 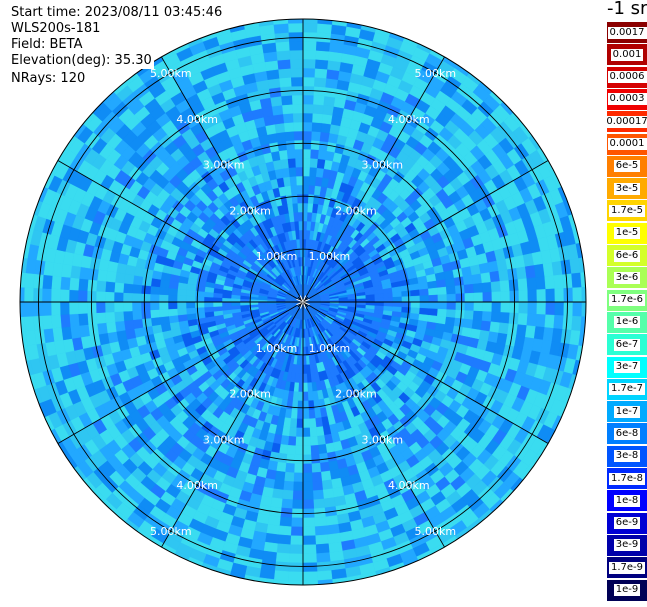 What do you see at coordinates (627, 590) in the screenshot?
I see `colorbar-tick-label: 1e-9` at bounding box center [627, 590].